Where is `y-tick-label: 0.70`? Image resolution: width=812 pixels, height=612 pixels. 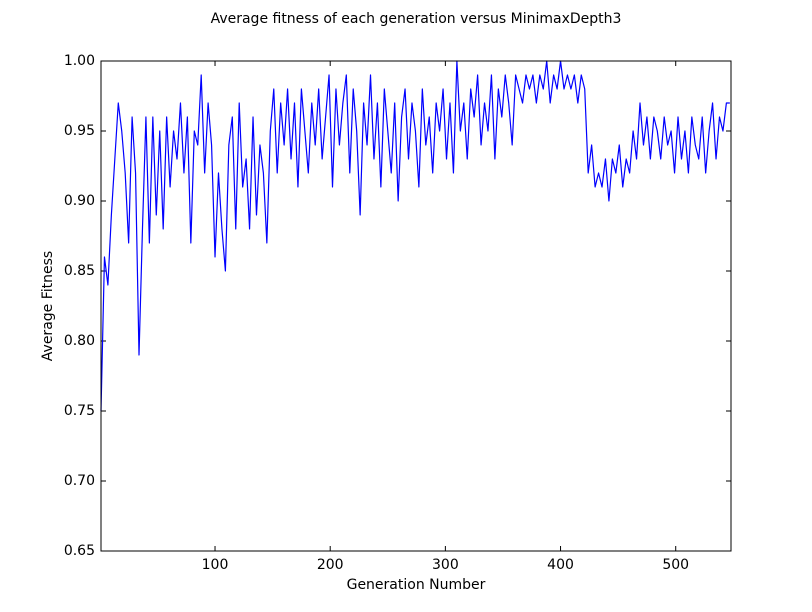 y-tick-label: 0.70 is located at coordinates (79, 481).